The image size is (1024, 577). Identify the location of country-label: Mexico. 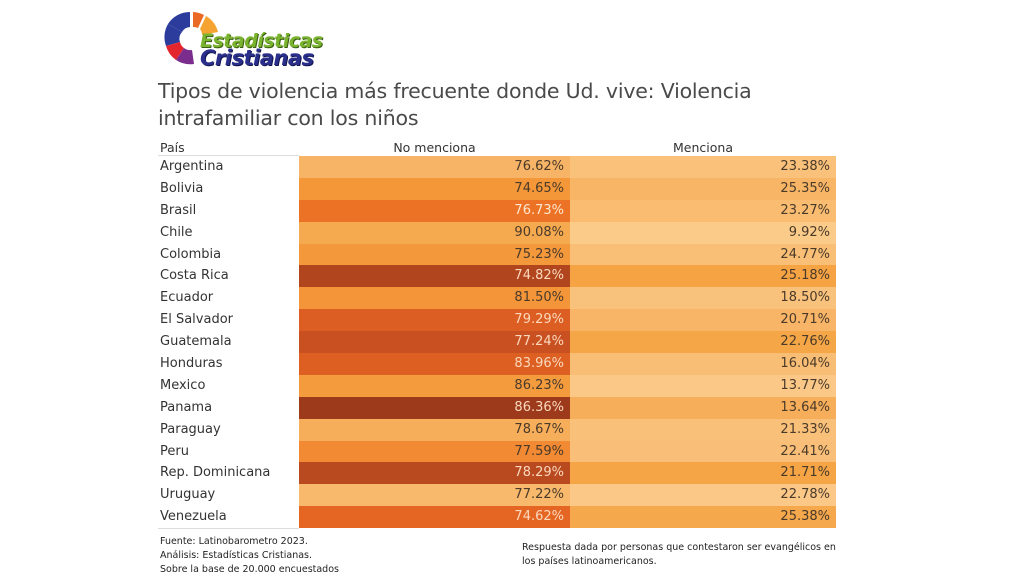
(183, 385).